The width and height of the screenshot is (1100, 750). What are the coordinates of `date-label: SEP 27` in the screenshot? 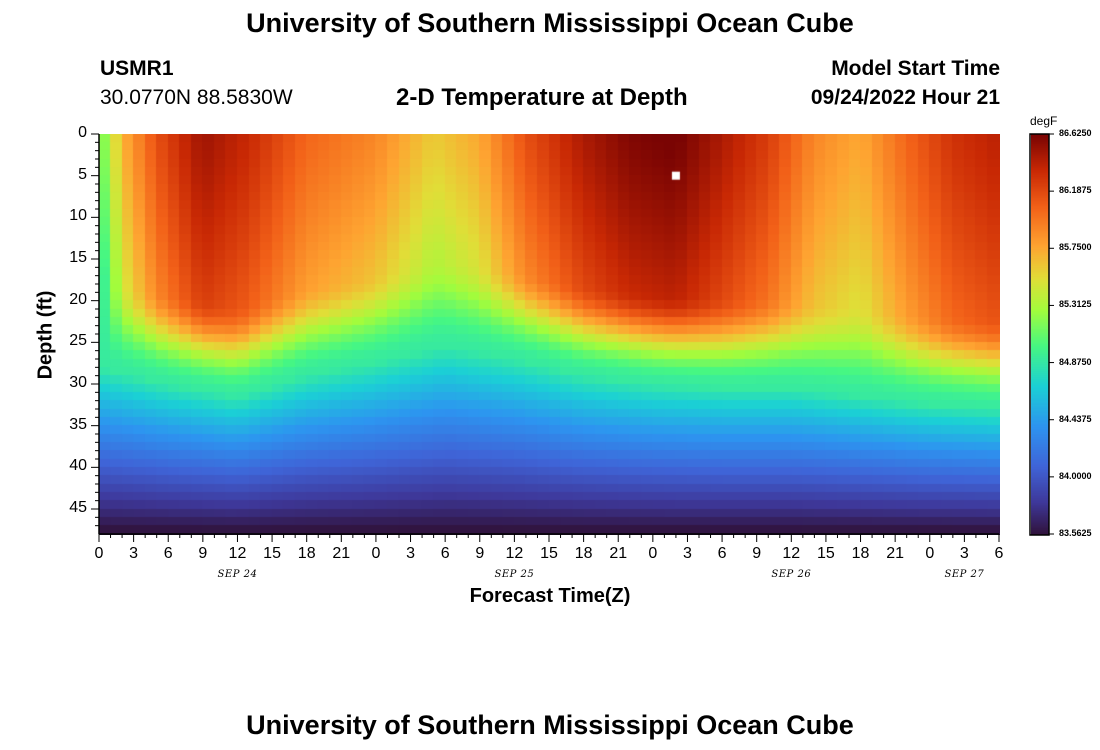 It's located at (964, 574).